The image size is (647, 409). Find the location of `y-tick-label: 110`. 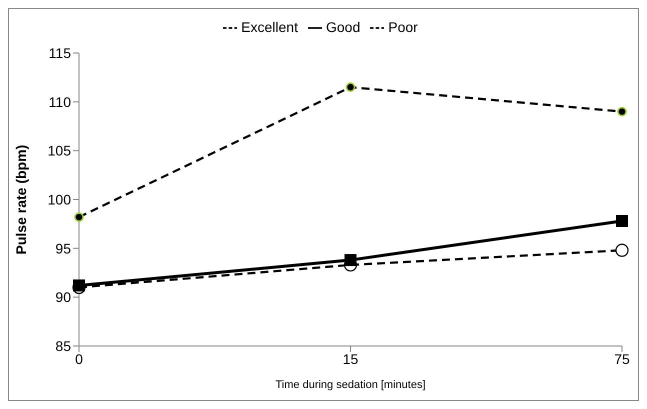

y-tick-label: 110 is located at coordinates (60, 102).